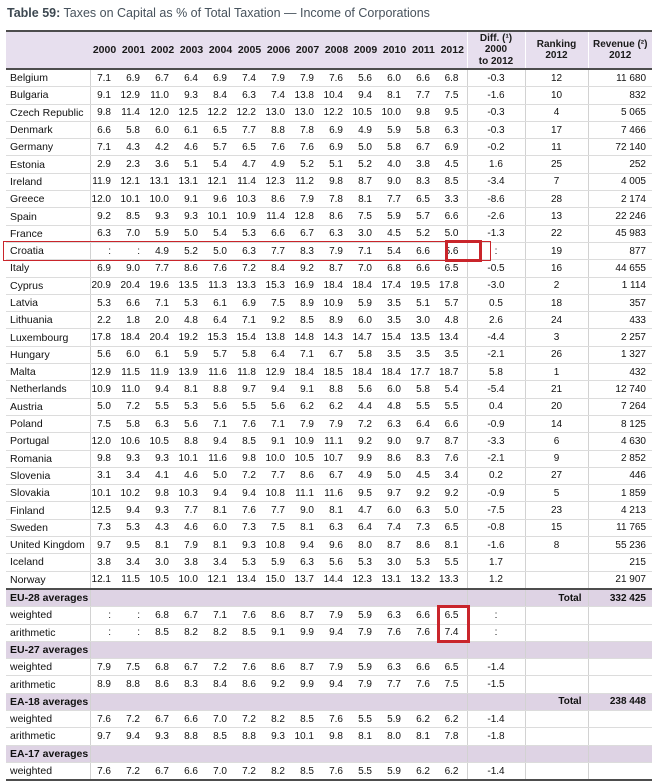 The height and width of the screenshot is (781, 655). Describe the element at coordinates (423, 562) in the screenshot. I see `cell-2011: 5.3` at that location.